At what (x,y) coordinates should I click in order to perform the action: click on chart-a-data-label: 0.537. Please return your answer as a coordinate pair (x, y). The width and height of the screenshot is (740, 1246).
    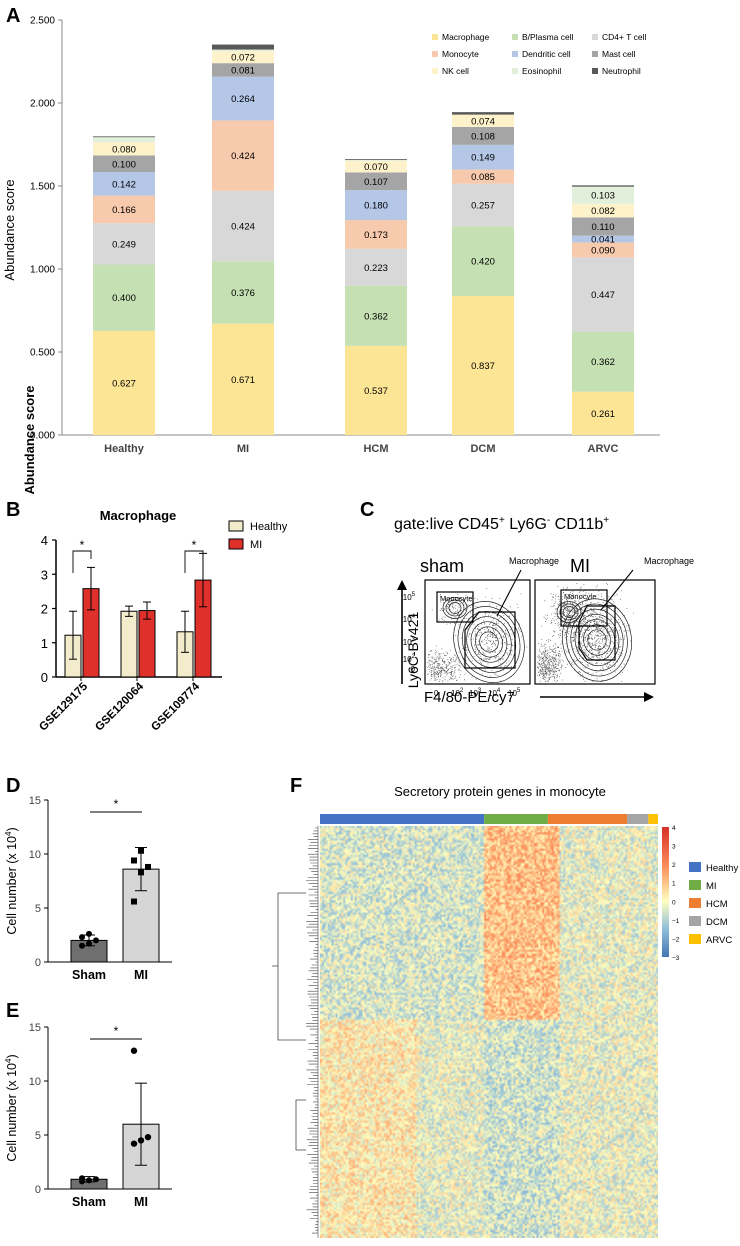
    Looking at the image, I should click on (376, 391).